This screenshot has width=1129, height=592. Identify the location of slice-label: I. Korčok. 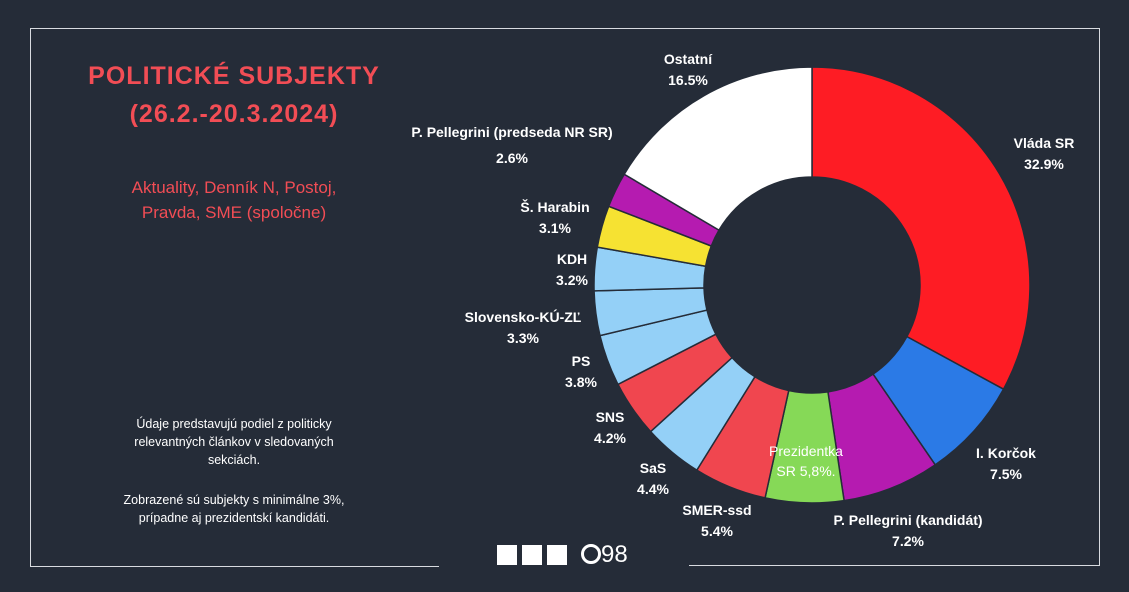
(1006, 453).